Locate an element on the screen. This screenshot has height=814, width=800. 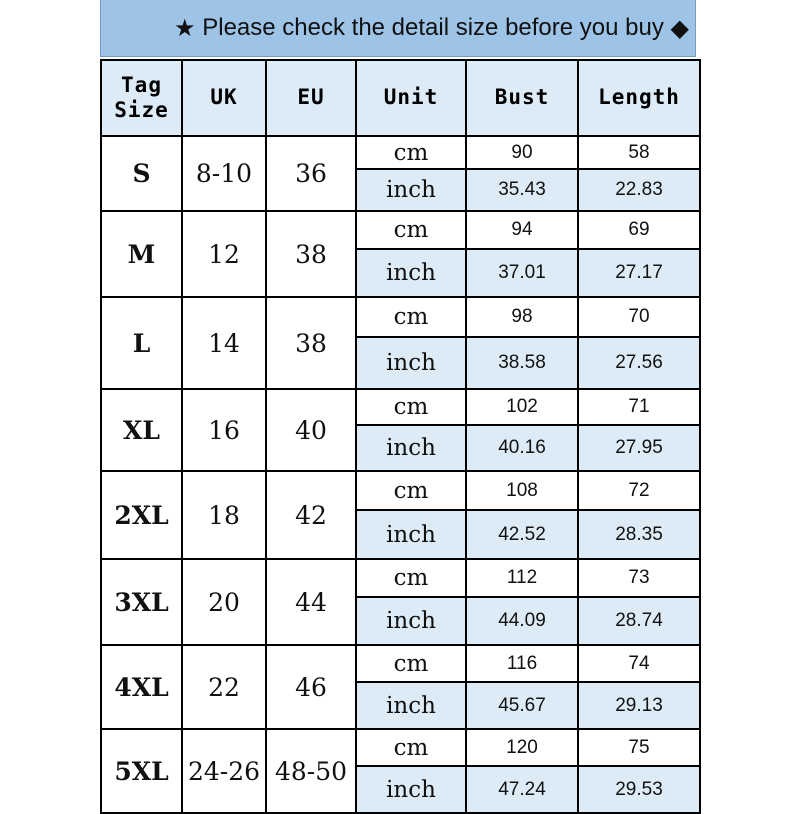
uk-size-cell: 14 is located at coordinates (224, 343).